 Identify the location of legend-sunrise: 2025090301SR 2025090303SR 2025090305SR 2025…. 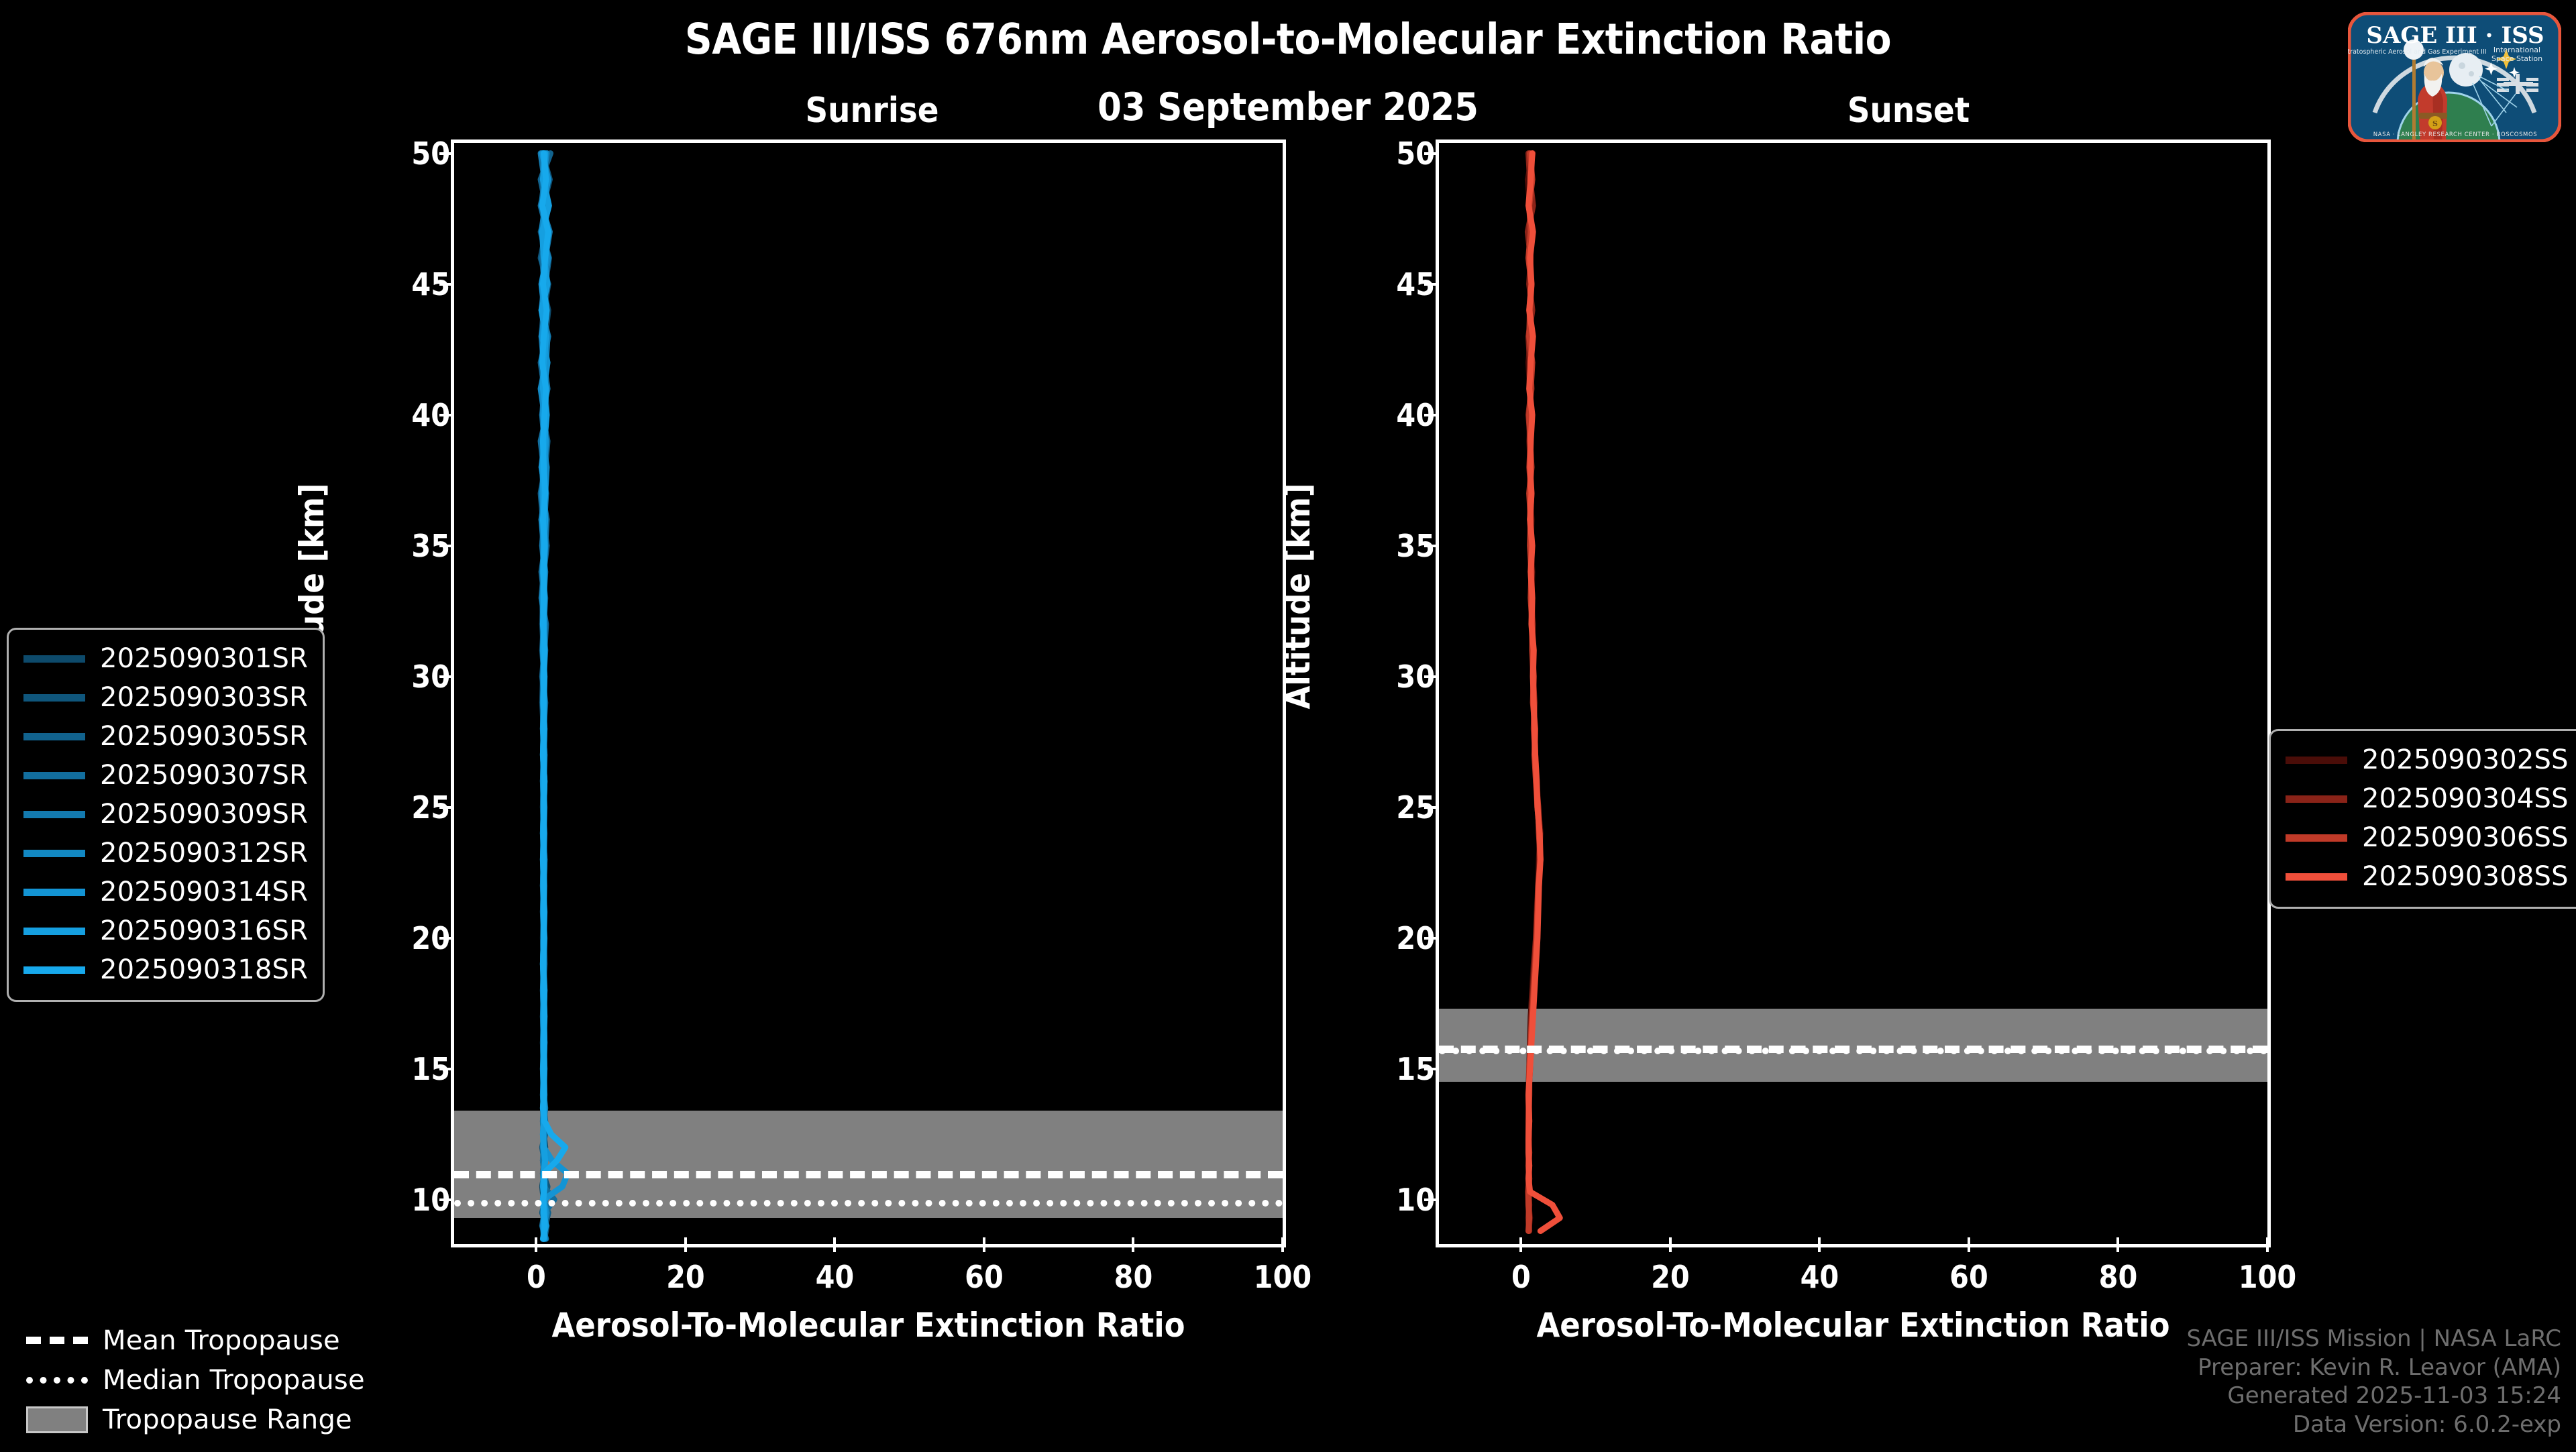
(166, 815).